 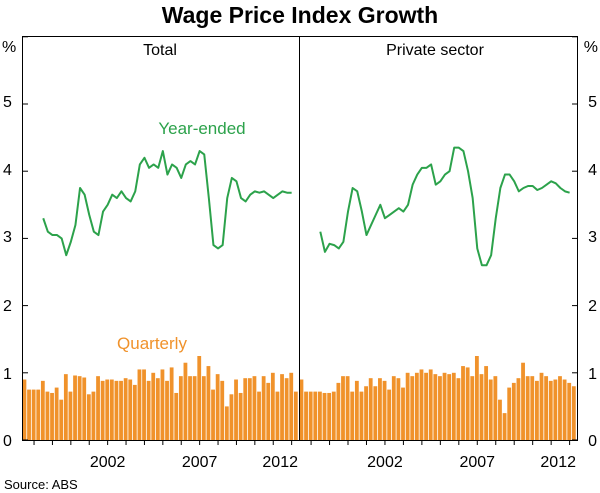 What do you see at coordinates (41, 484) in the screenshot?
I see `source-note: Source: ABS` at bounding box center [41, 484].